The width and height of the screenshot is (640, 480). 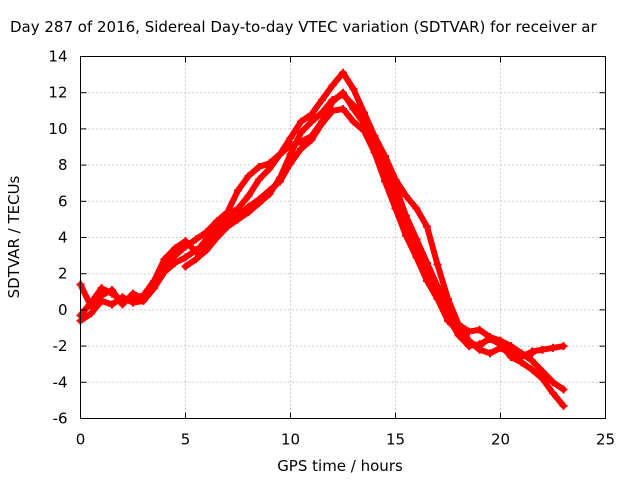 What do you see at coordinates (57, 57) in the screenshot?
I see `y-tick-label: 14` at bounding box center [57, 57].